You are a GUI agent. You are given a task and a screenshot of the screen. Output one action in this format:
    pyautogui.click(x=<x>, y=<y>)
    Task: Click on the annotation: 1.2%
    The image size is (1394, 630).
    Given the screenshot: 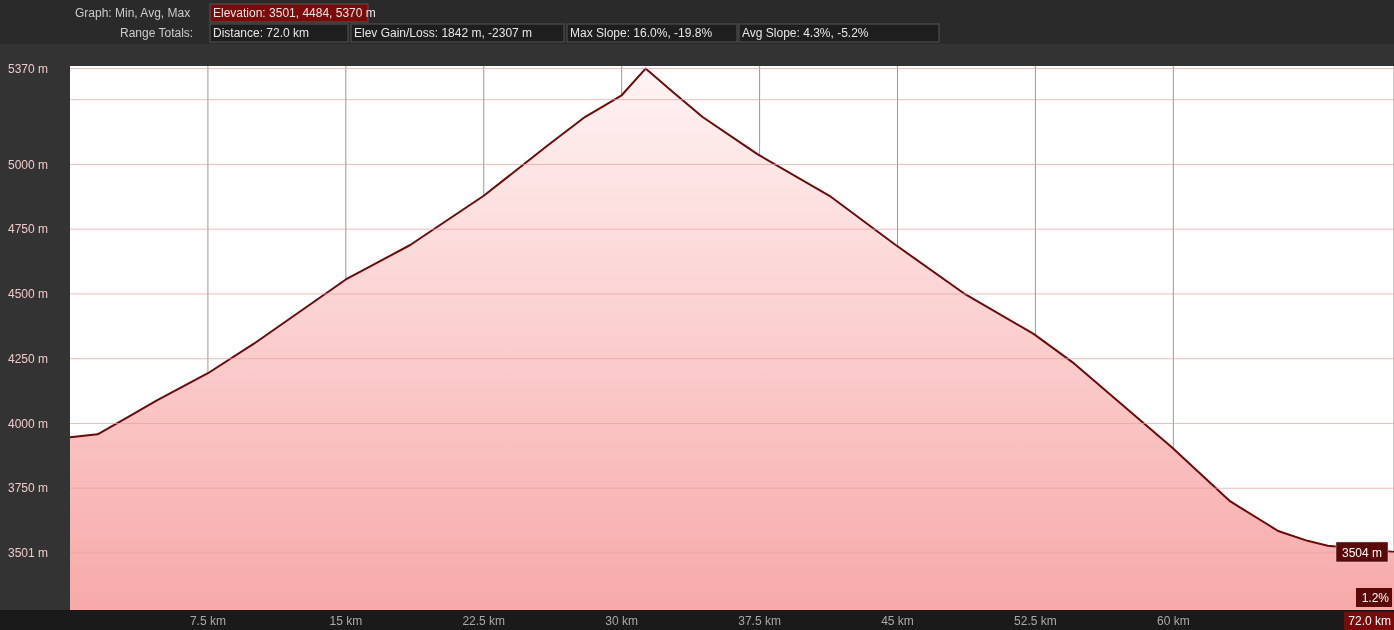 What is the action you would take?
    pyautogui.click(x=1375, y=598)
    